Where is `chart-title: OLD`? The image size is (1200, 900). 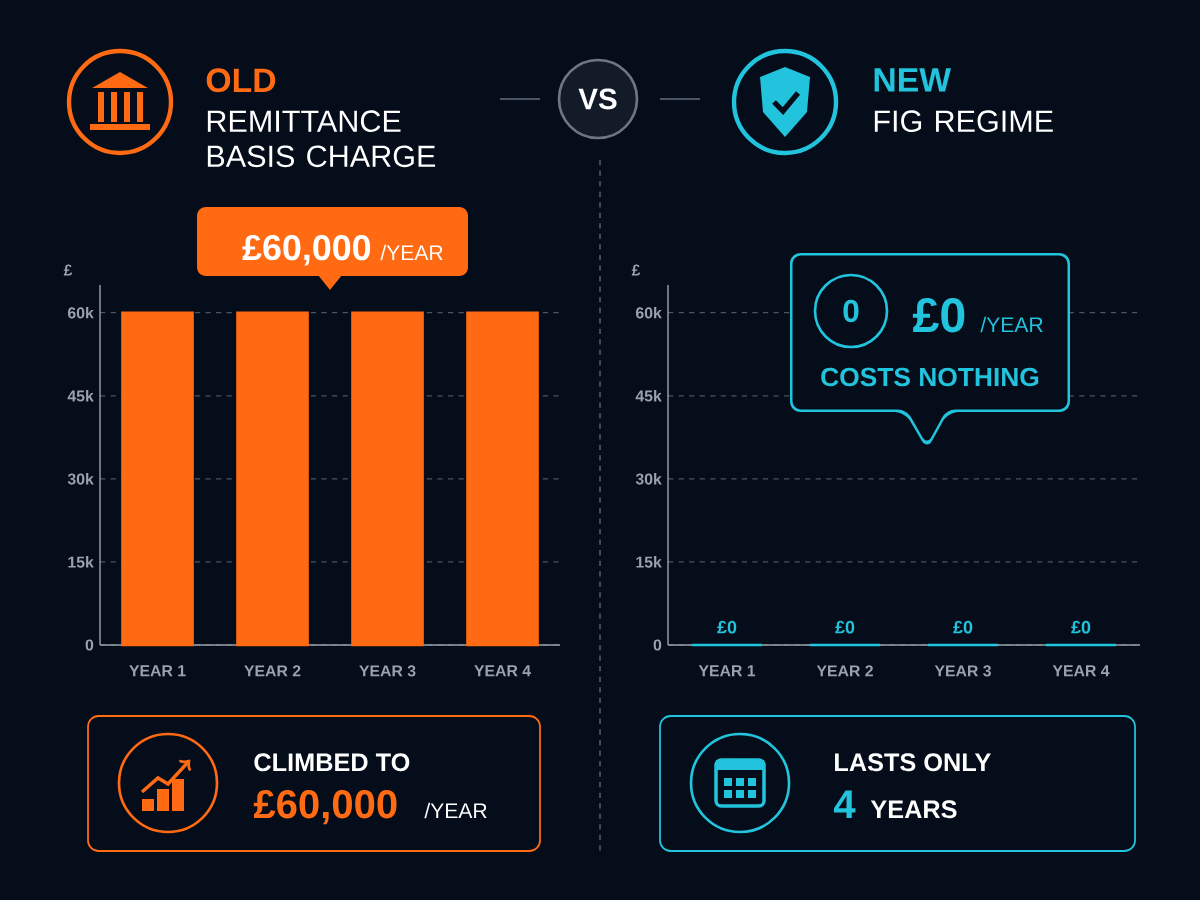
chart-title: OLD is located at coordinates (241, 80).